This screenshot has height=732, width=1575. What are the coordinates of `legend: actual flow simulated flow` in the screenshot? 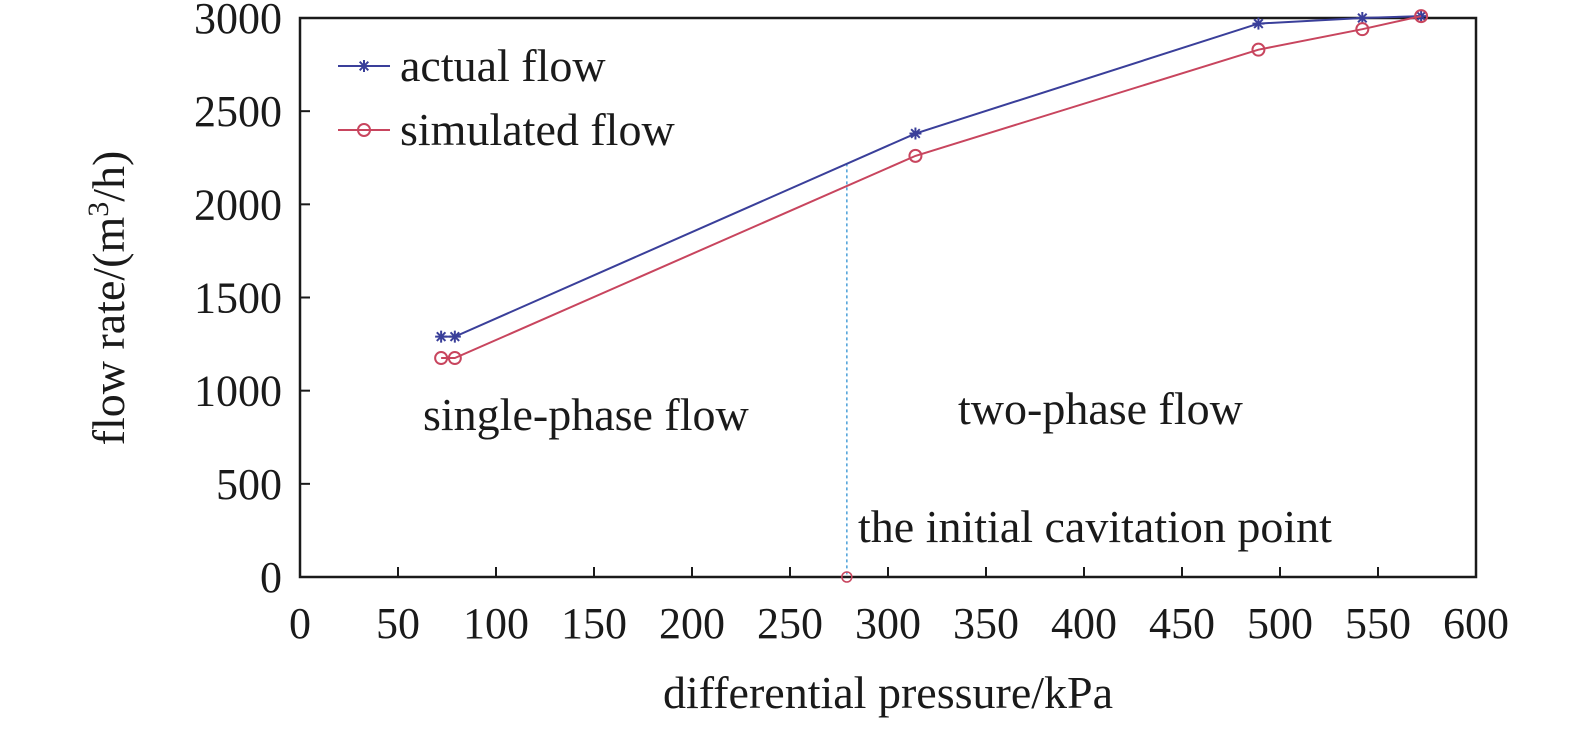 It's located at (506, 97).